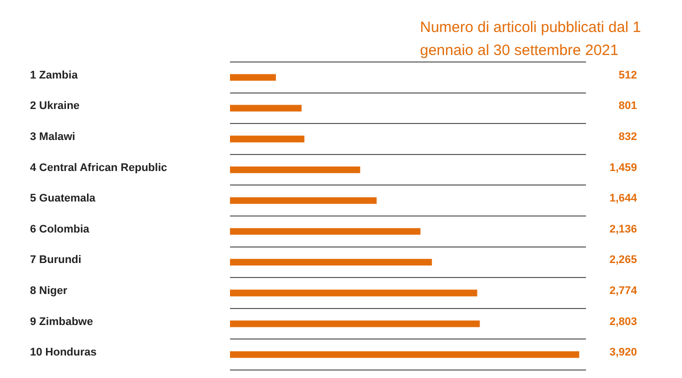 Image resolution: width=682 pixels, height=378 pixels. What do you see at coordinates (61, 322) in the screenshot?
I see `y-tick-label: 9 Zimbabwe` at bounding box center [61, 322].